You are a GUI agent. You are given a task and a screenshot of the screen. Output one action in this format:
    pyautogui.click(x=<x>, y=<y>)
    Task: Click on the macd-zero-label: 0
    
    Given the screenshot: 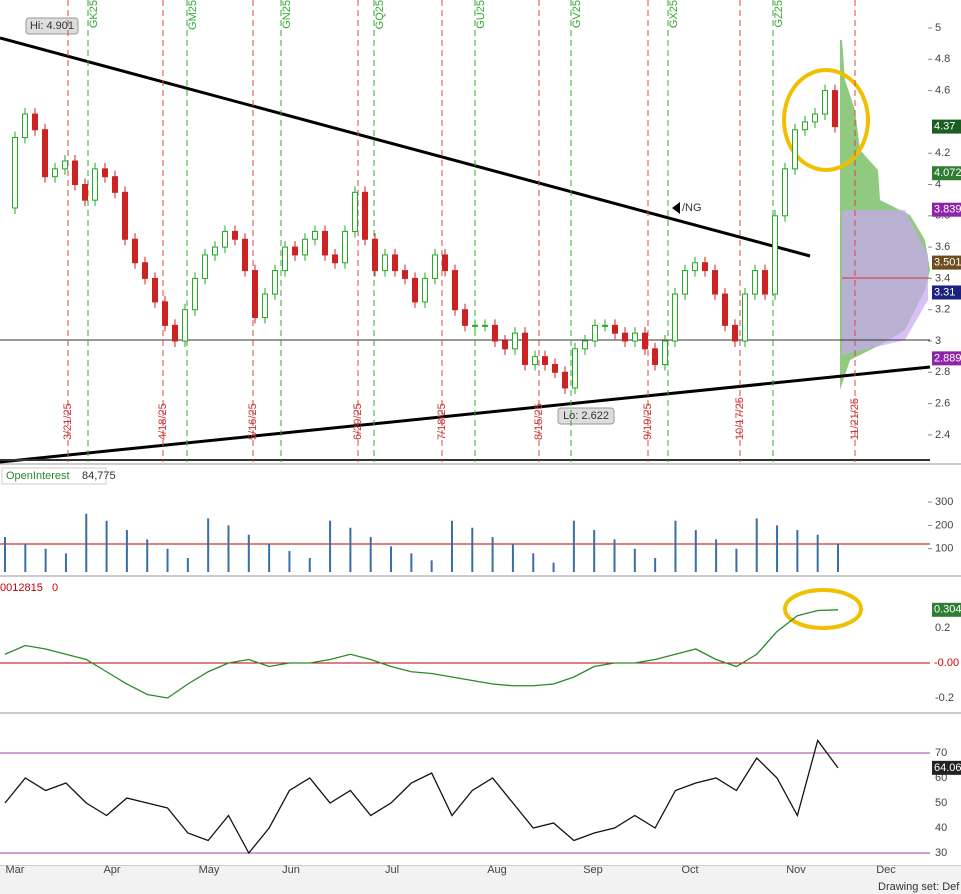 What is the action you would take?
    pyautogui.click(x=55, y=588)
    